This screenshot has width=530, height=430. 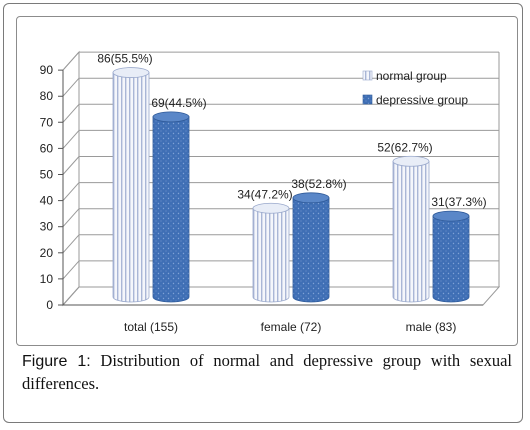 I want to click on data-label-depressive: 31(37.3%), so click(x=458, y=202).